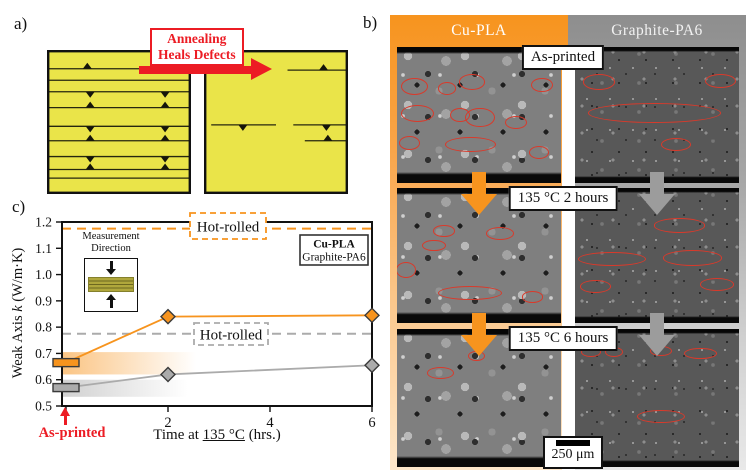 This screenshot has width=750, height=472. Describe the element at coordinates (178, 435) in the screenshot. I see `x-label-pre: Time at` at that location.